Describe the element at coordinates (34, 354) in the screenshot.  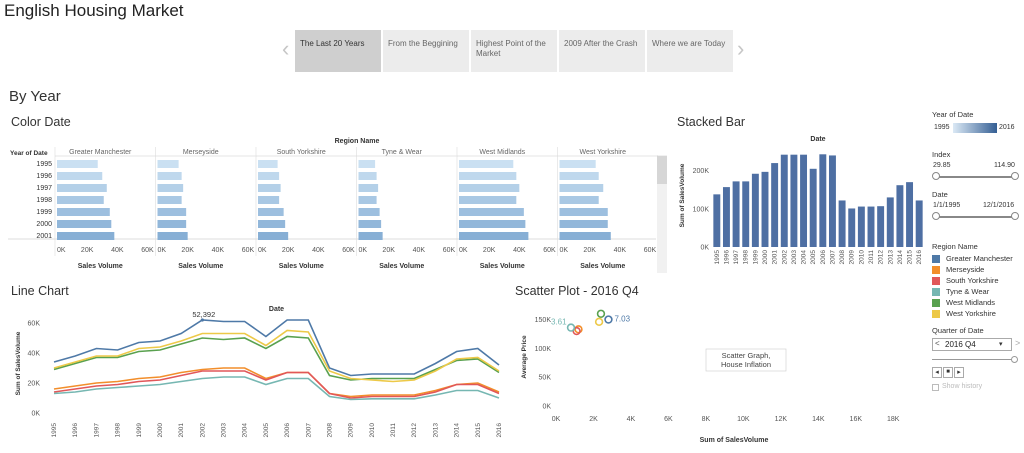
I see `y-tick-40K: 40K` at that location.